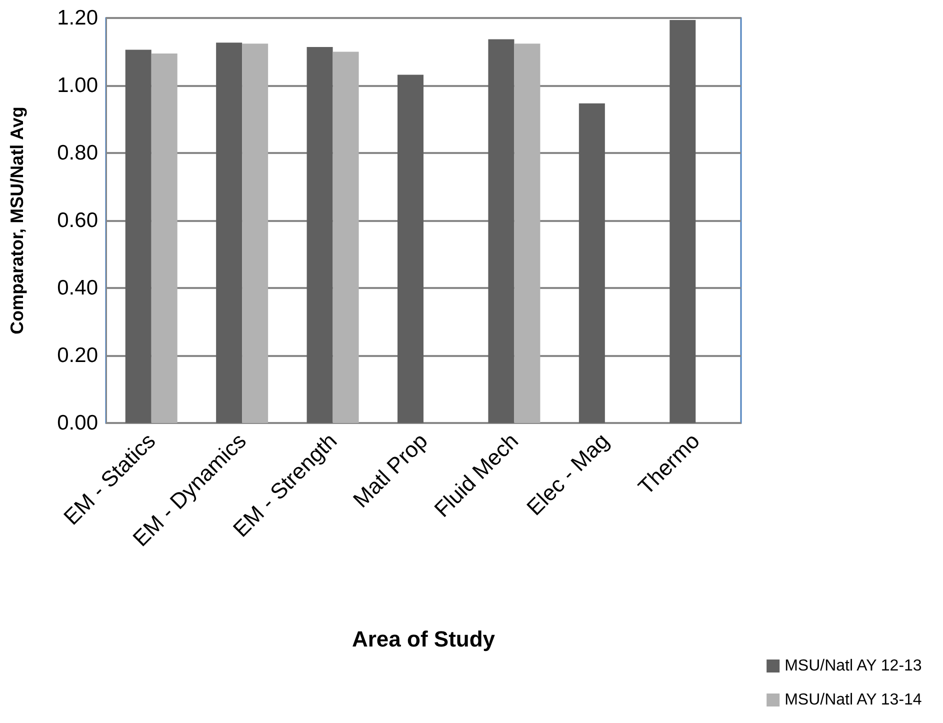 The width and height of the screenshot is (943, 723). What do you see at coordinates (77, 220) in the screenshot?
I see `y-tick-label: 0.60` at bounding box center [77, 220].